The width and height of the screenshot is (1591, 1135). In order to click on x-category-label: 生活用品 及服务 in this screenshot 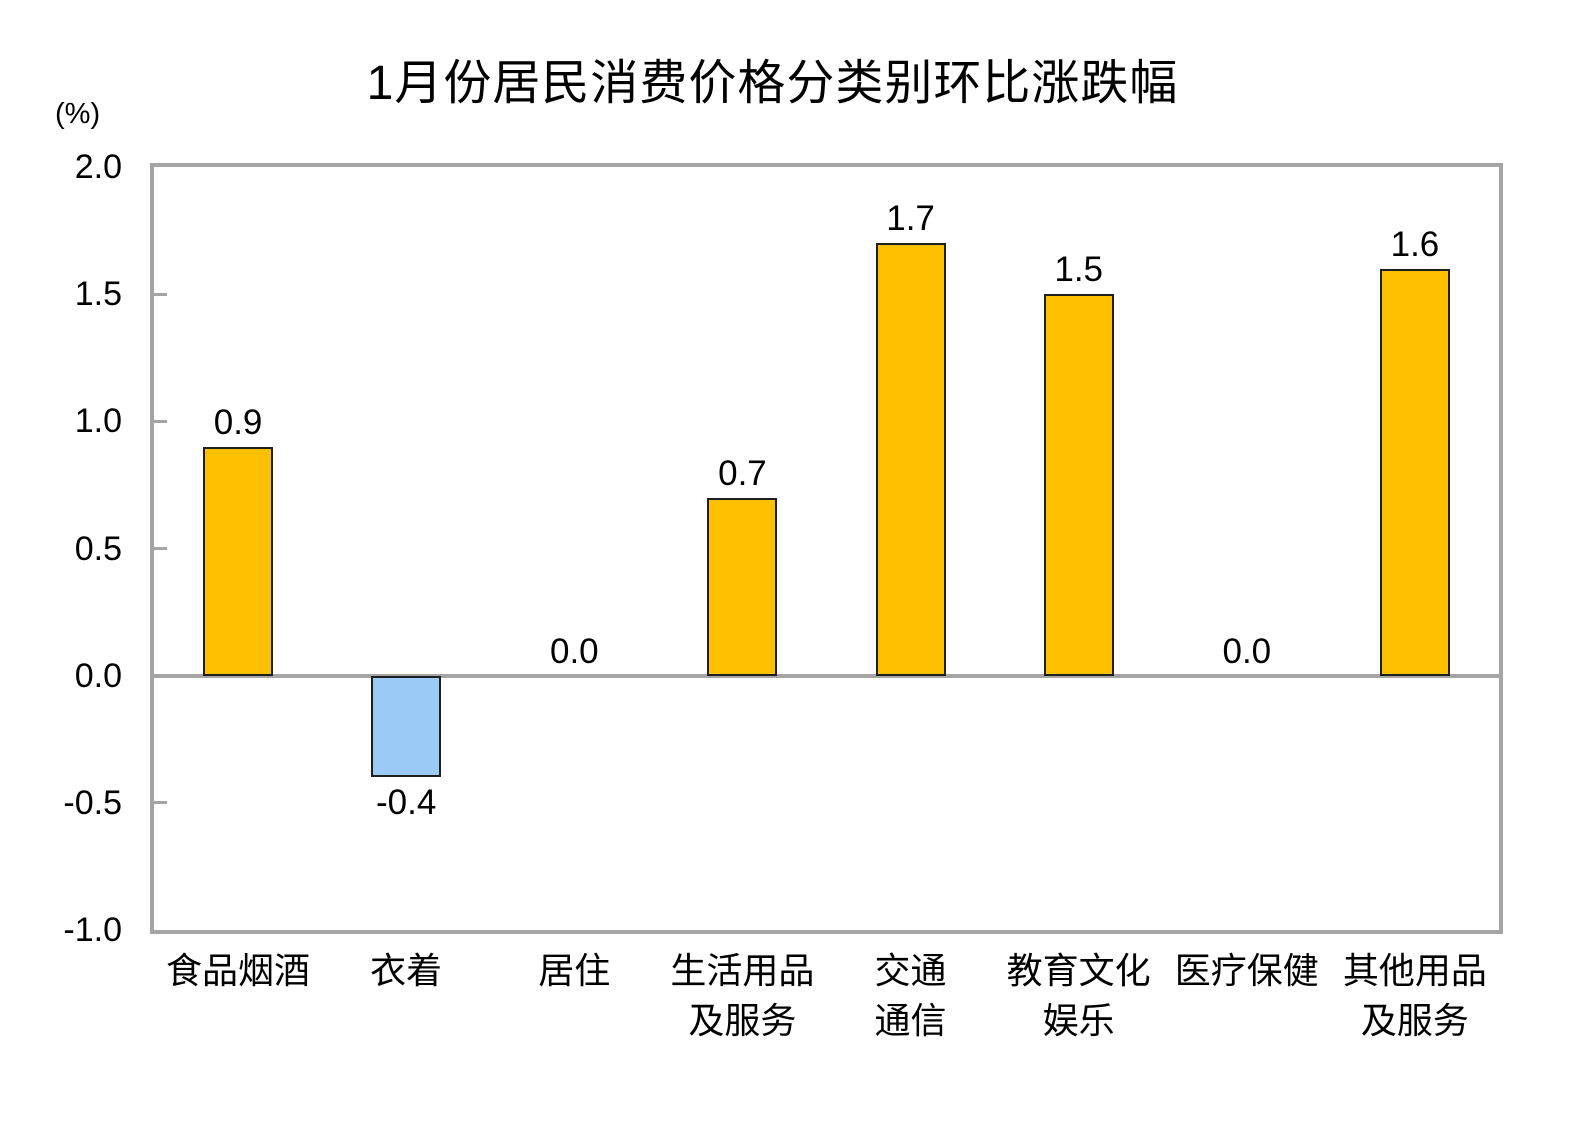, I will do `click(742, 996)`.